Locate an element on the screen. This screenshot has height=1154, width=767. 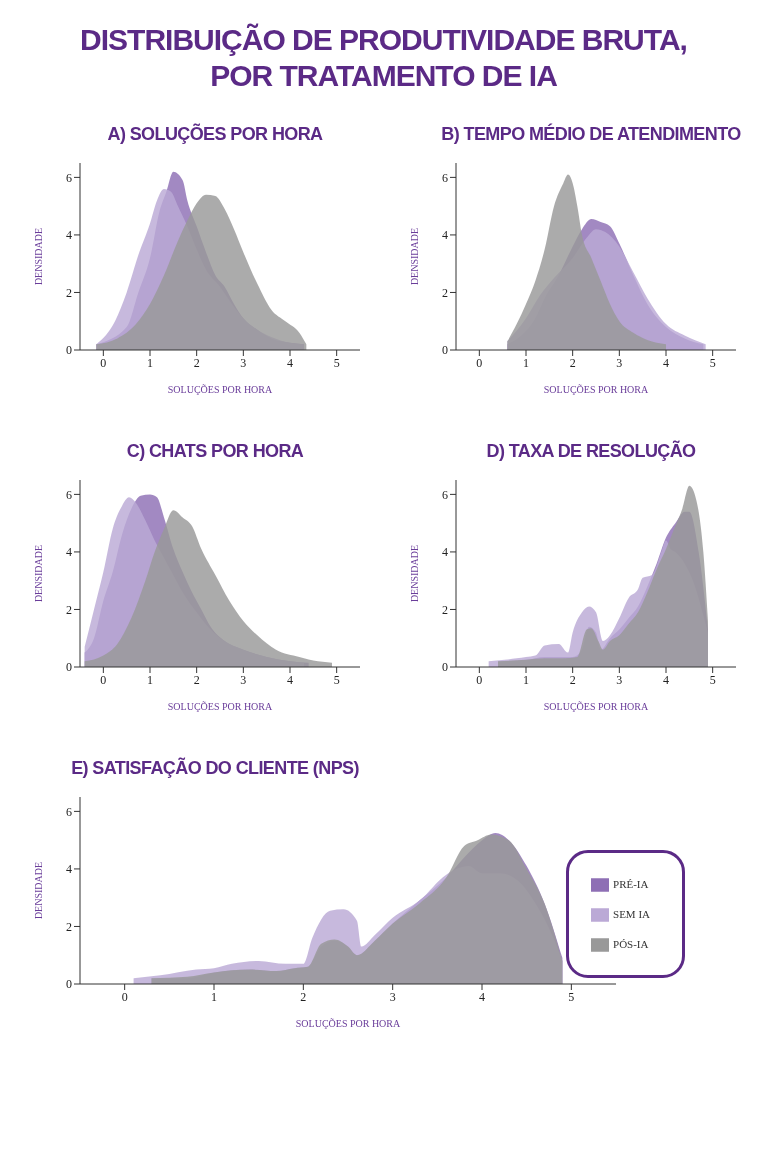
legend-label: SEM IA is located at coordinates (631, 914).